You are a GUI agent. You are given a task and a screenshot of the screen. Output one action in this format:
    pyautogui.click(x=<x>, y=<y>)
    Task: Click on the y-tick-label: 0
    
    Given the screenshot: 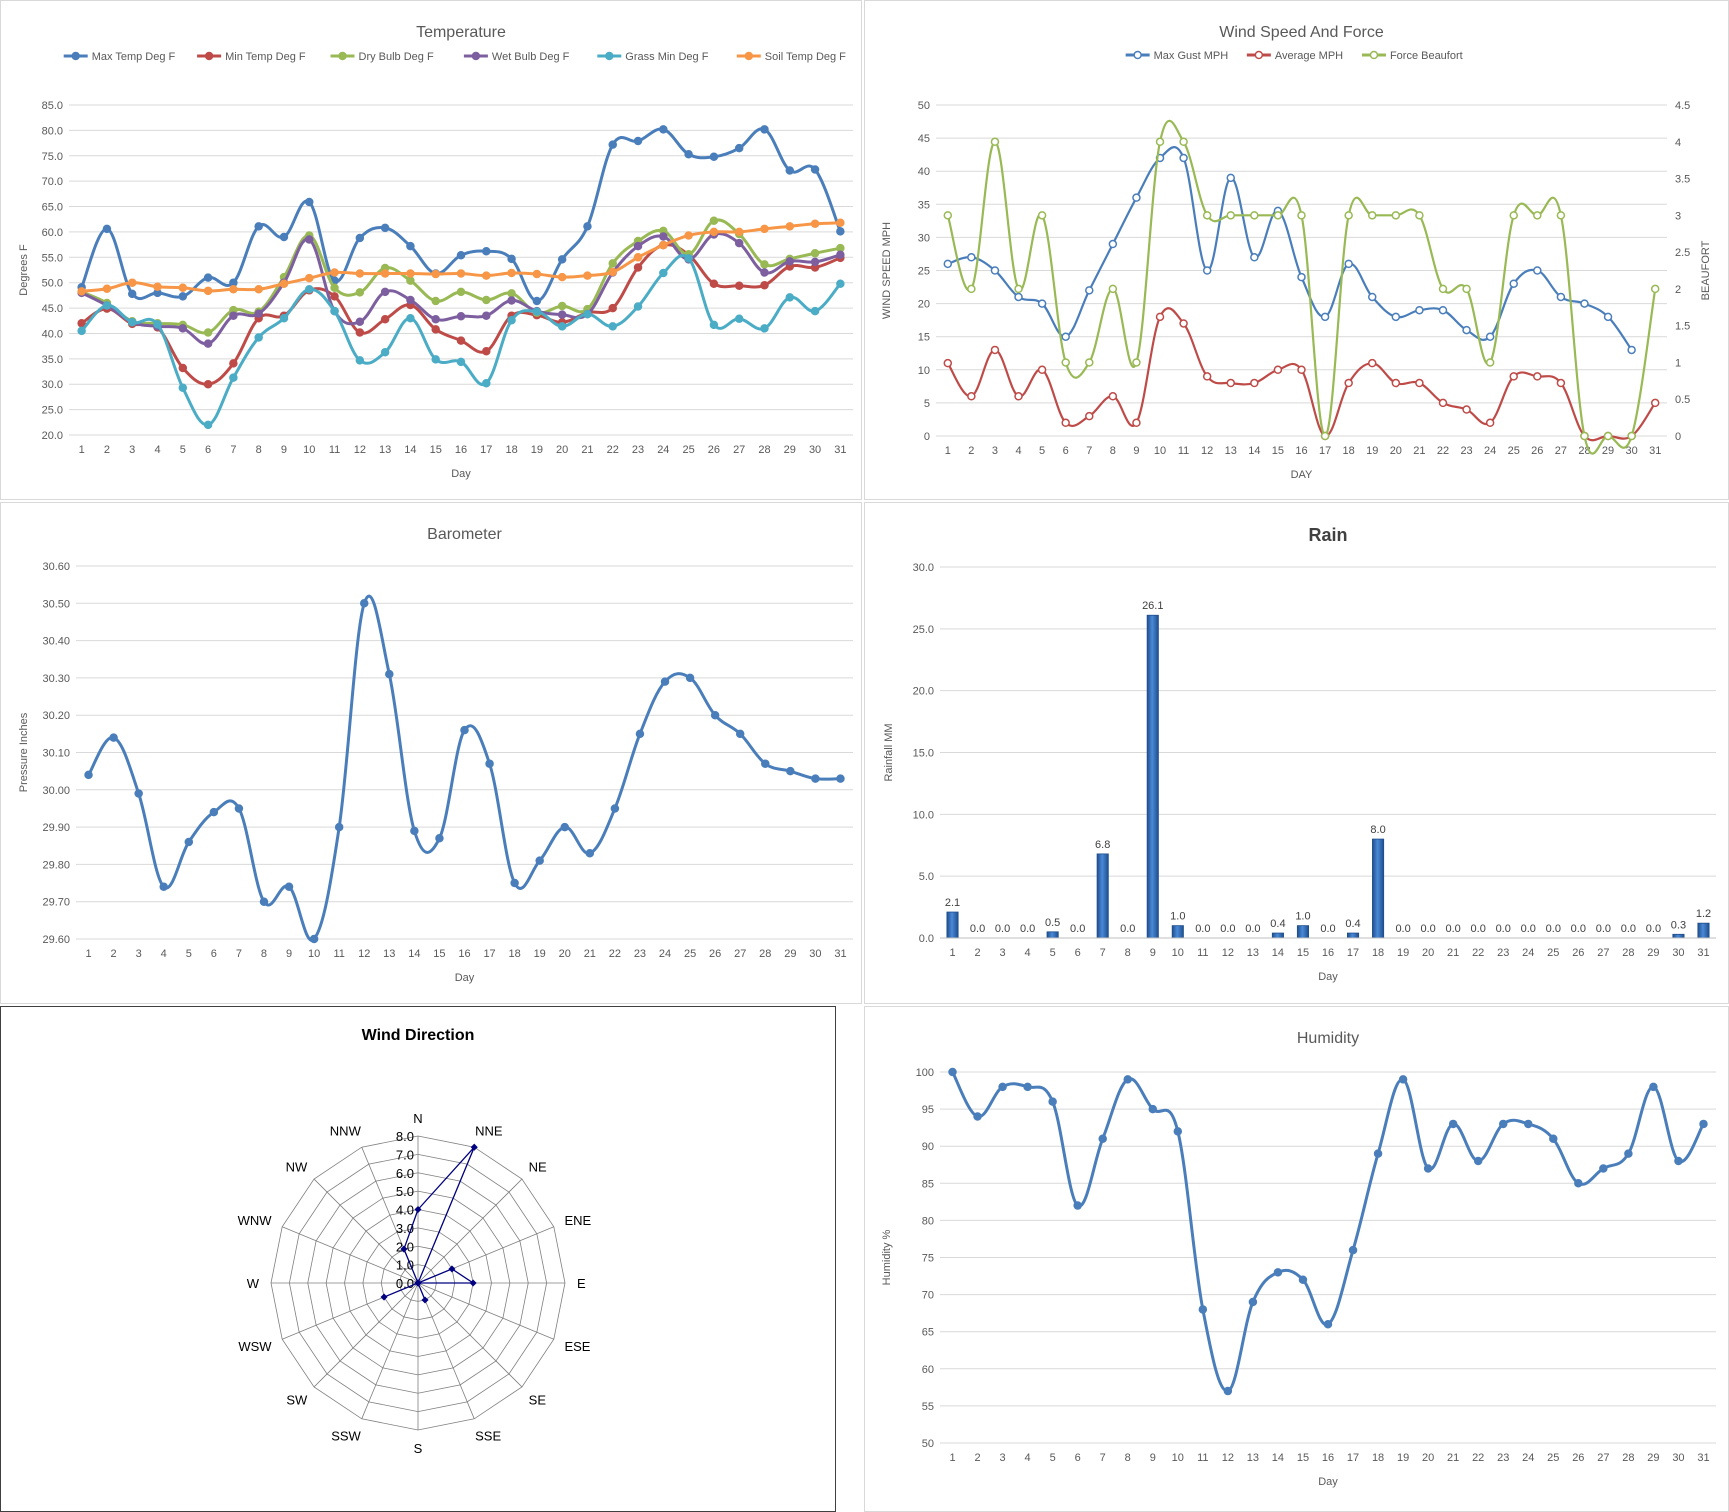 What is the action you would take?
    pyautogui.click(x=927, y=437)
    